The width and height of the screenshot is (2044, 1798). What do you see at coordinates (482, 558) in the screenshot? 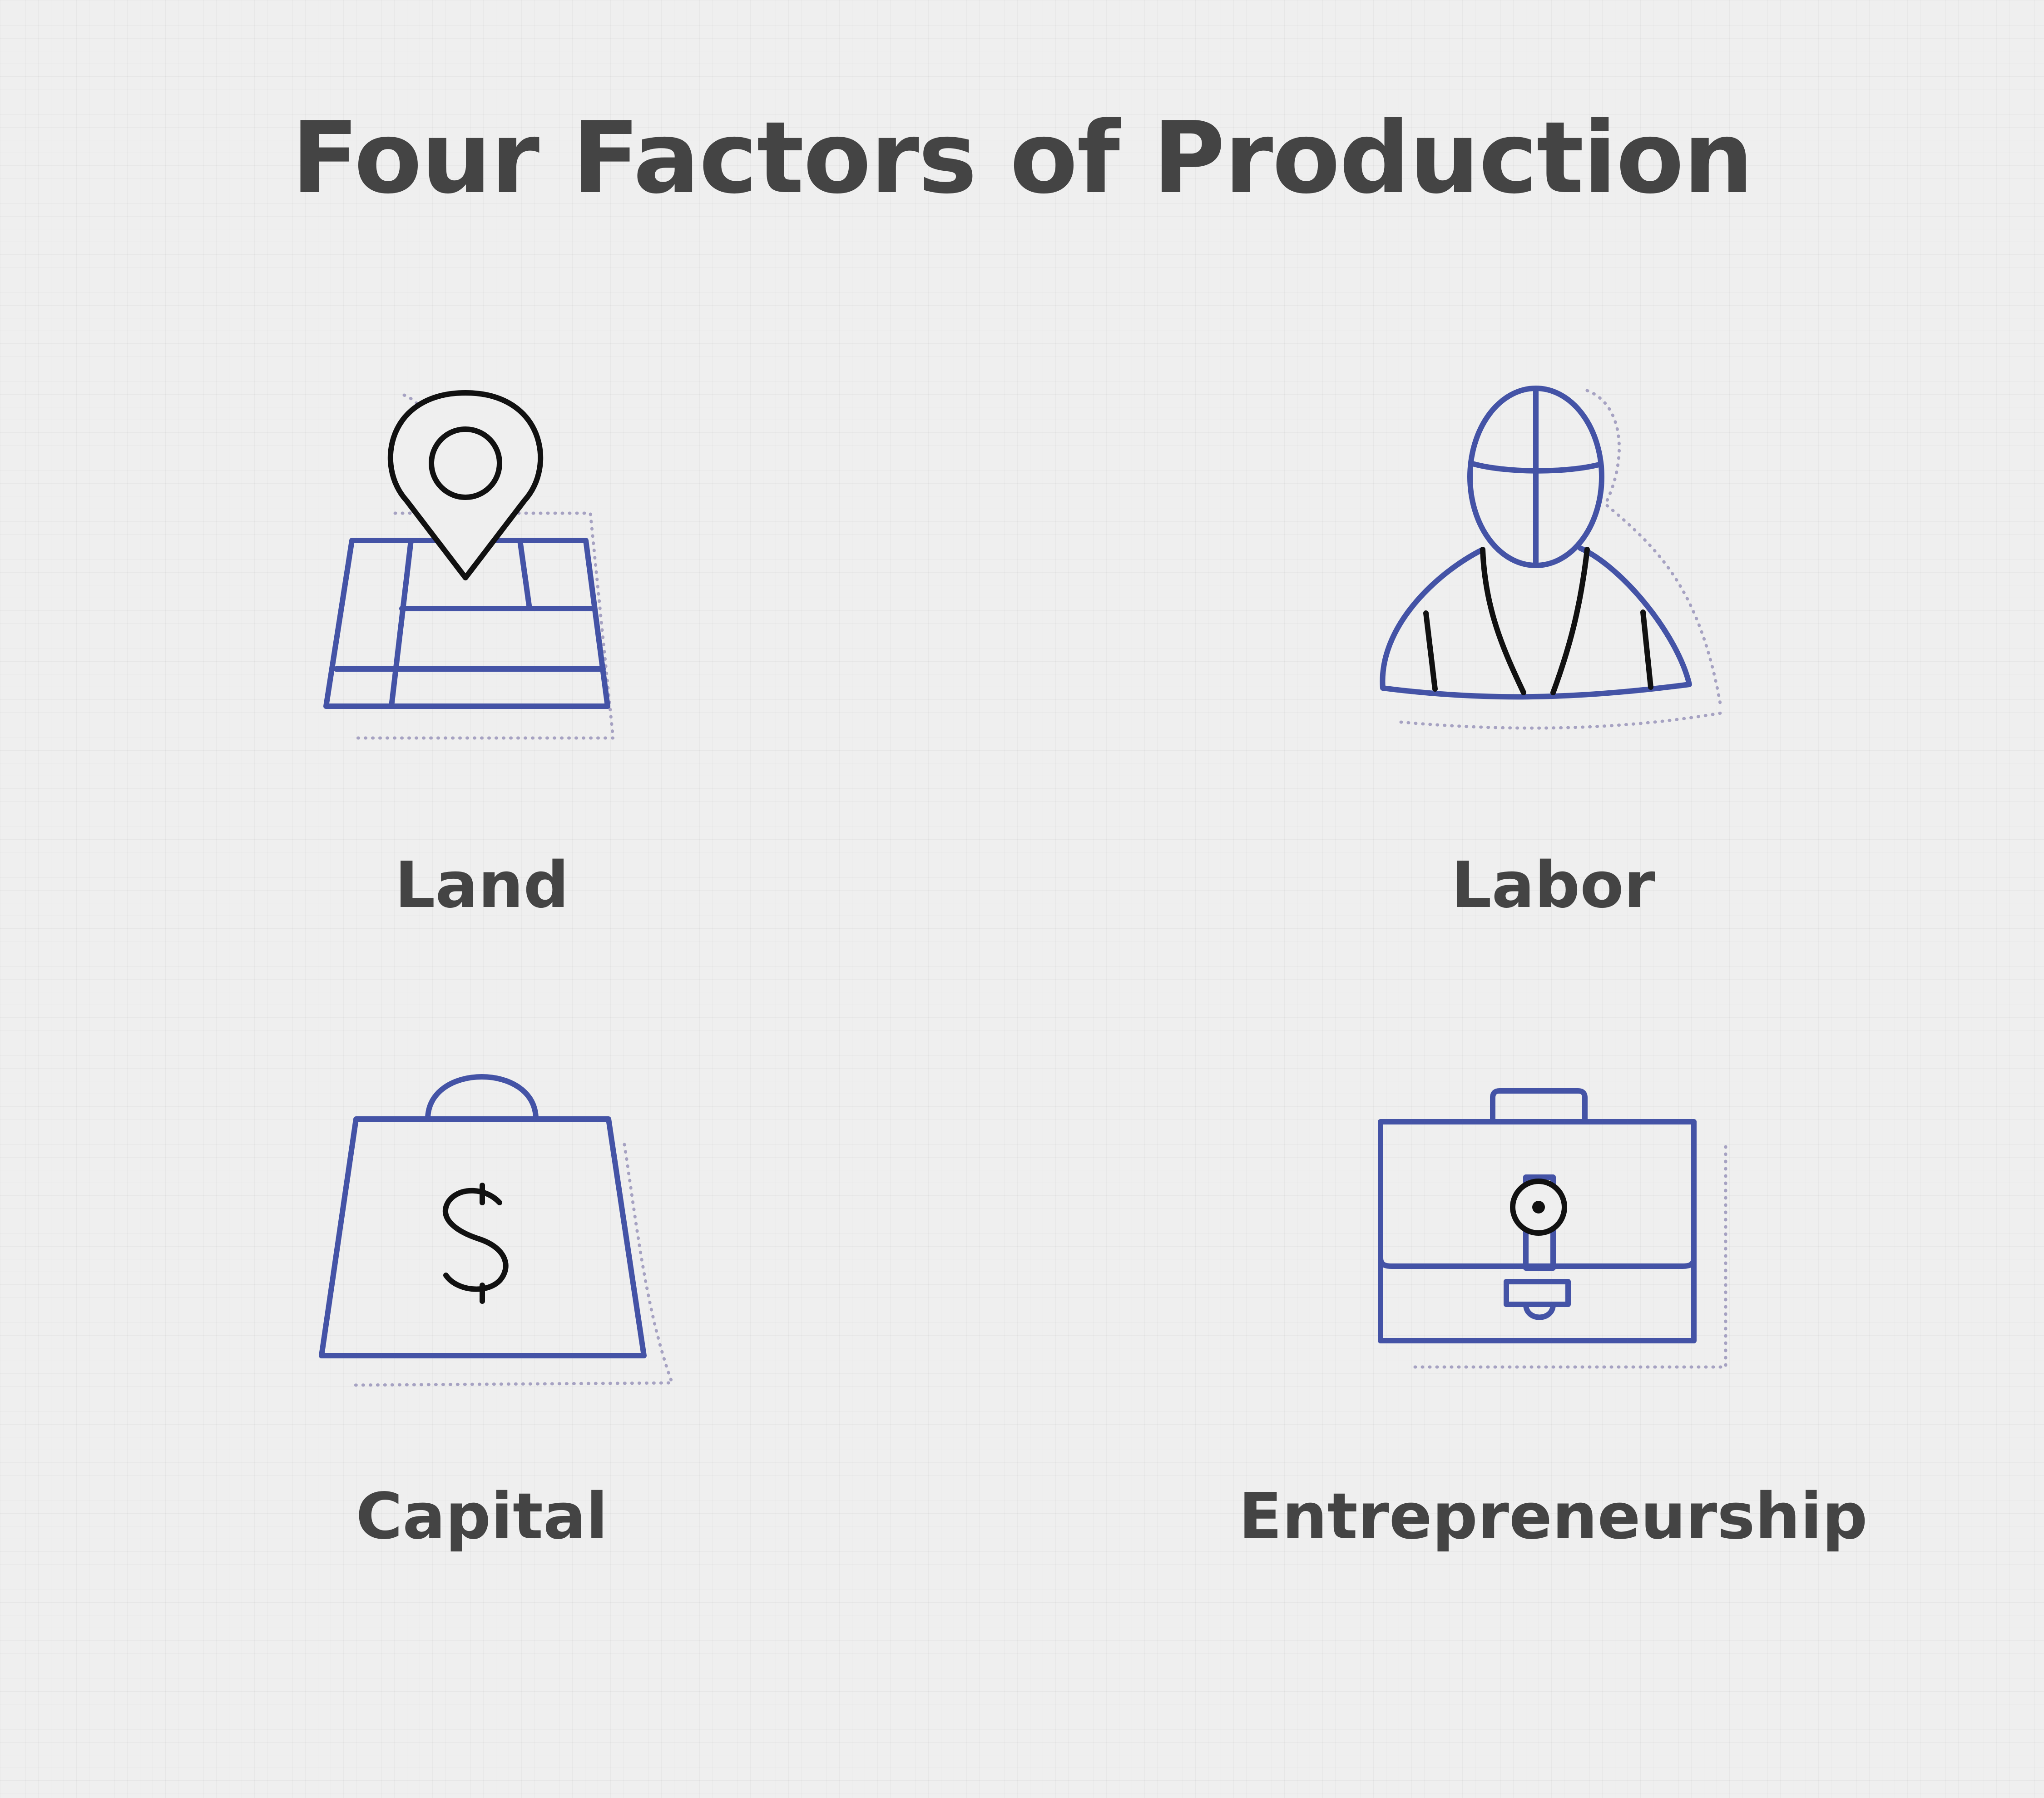
I see `map-pin-icon` at bounding box center [482, 558].